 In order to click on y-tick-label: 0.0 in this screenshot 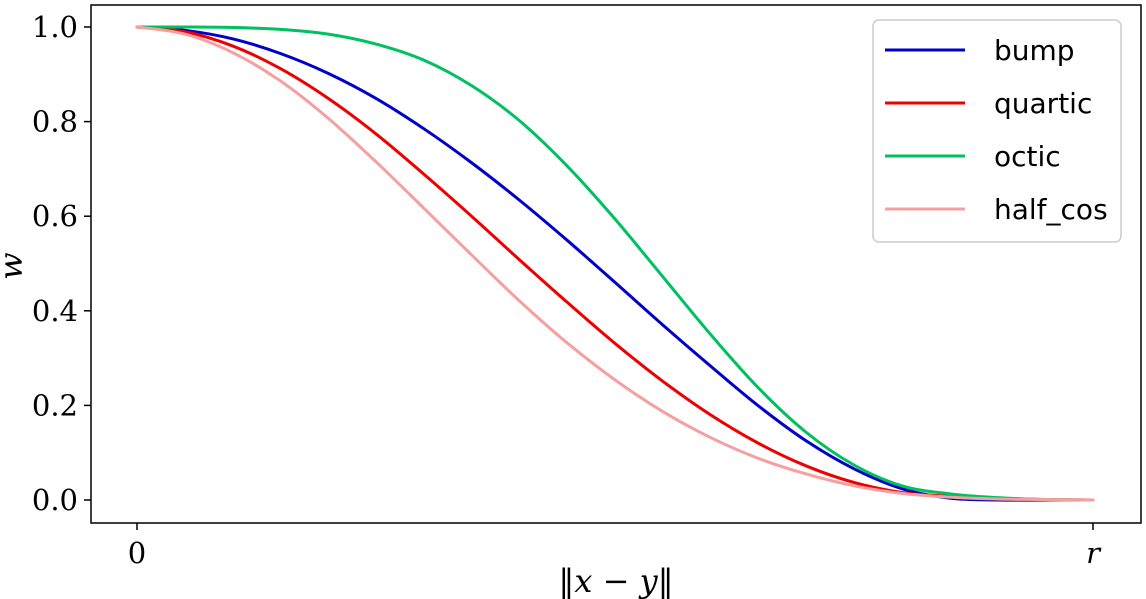, I will do `click(55, 500)`.